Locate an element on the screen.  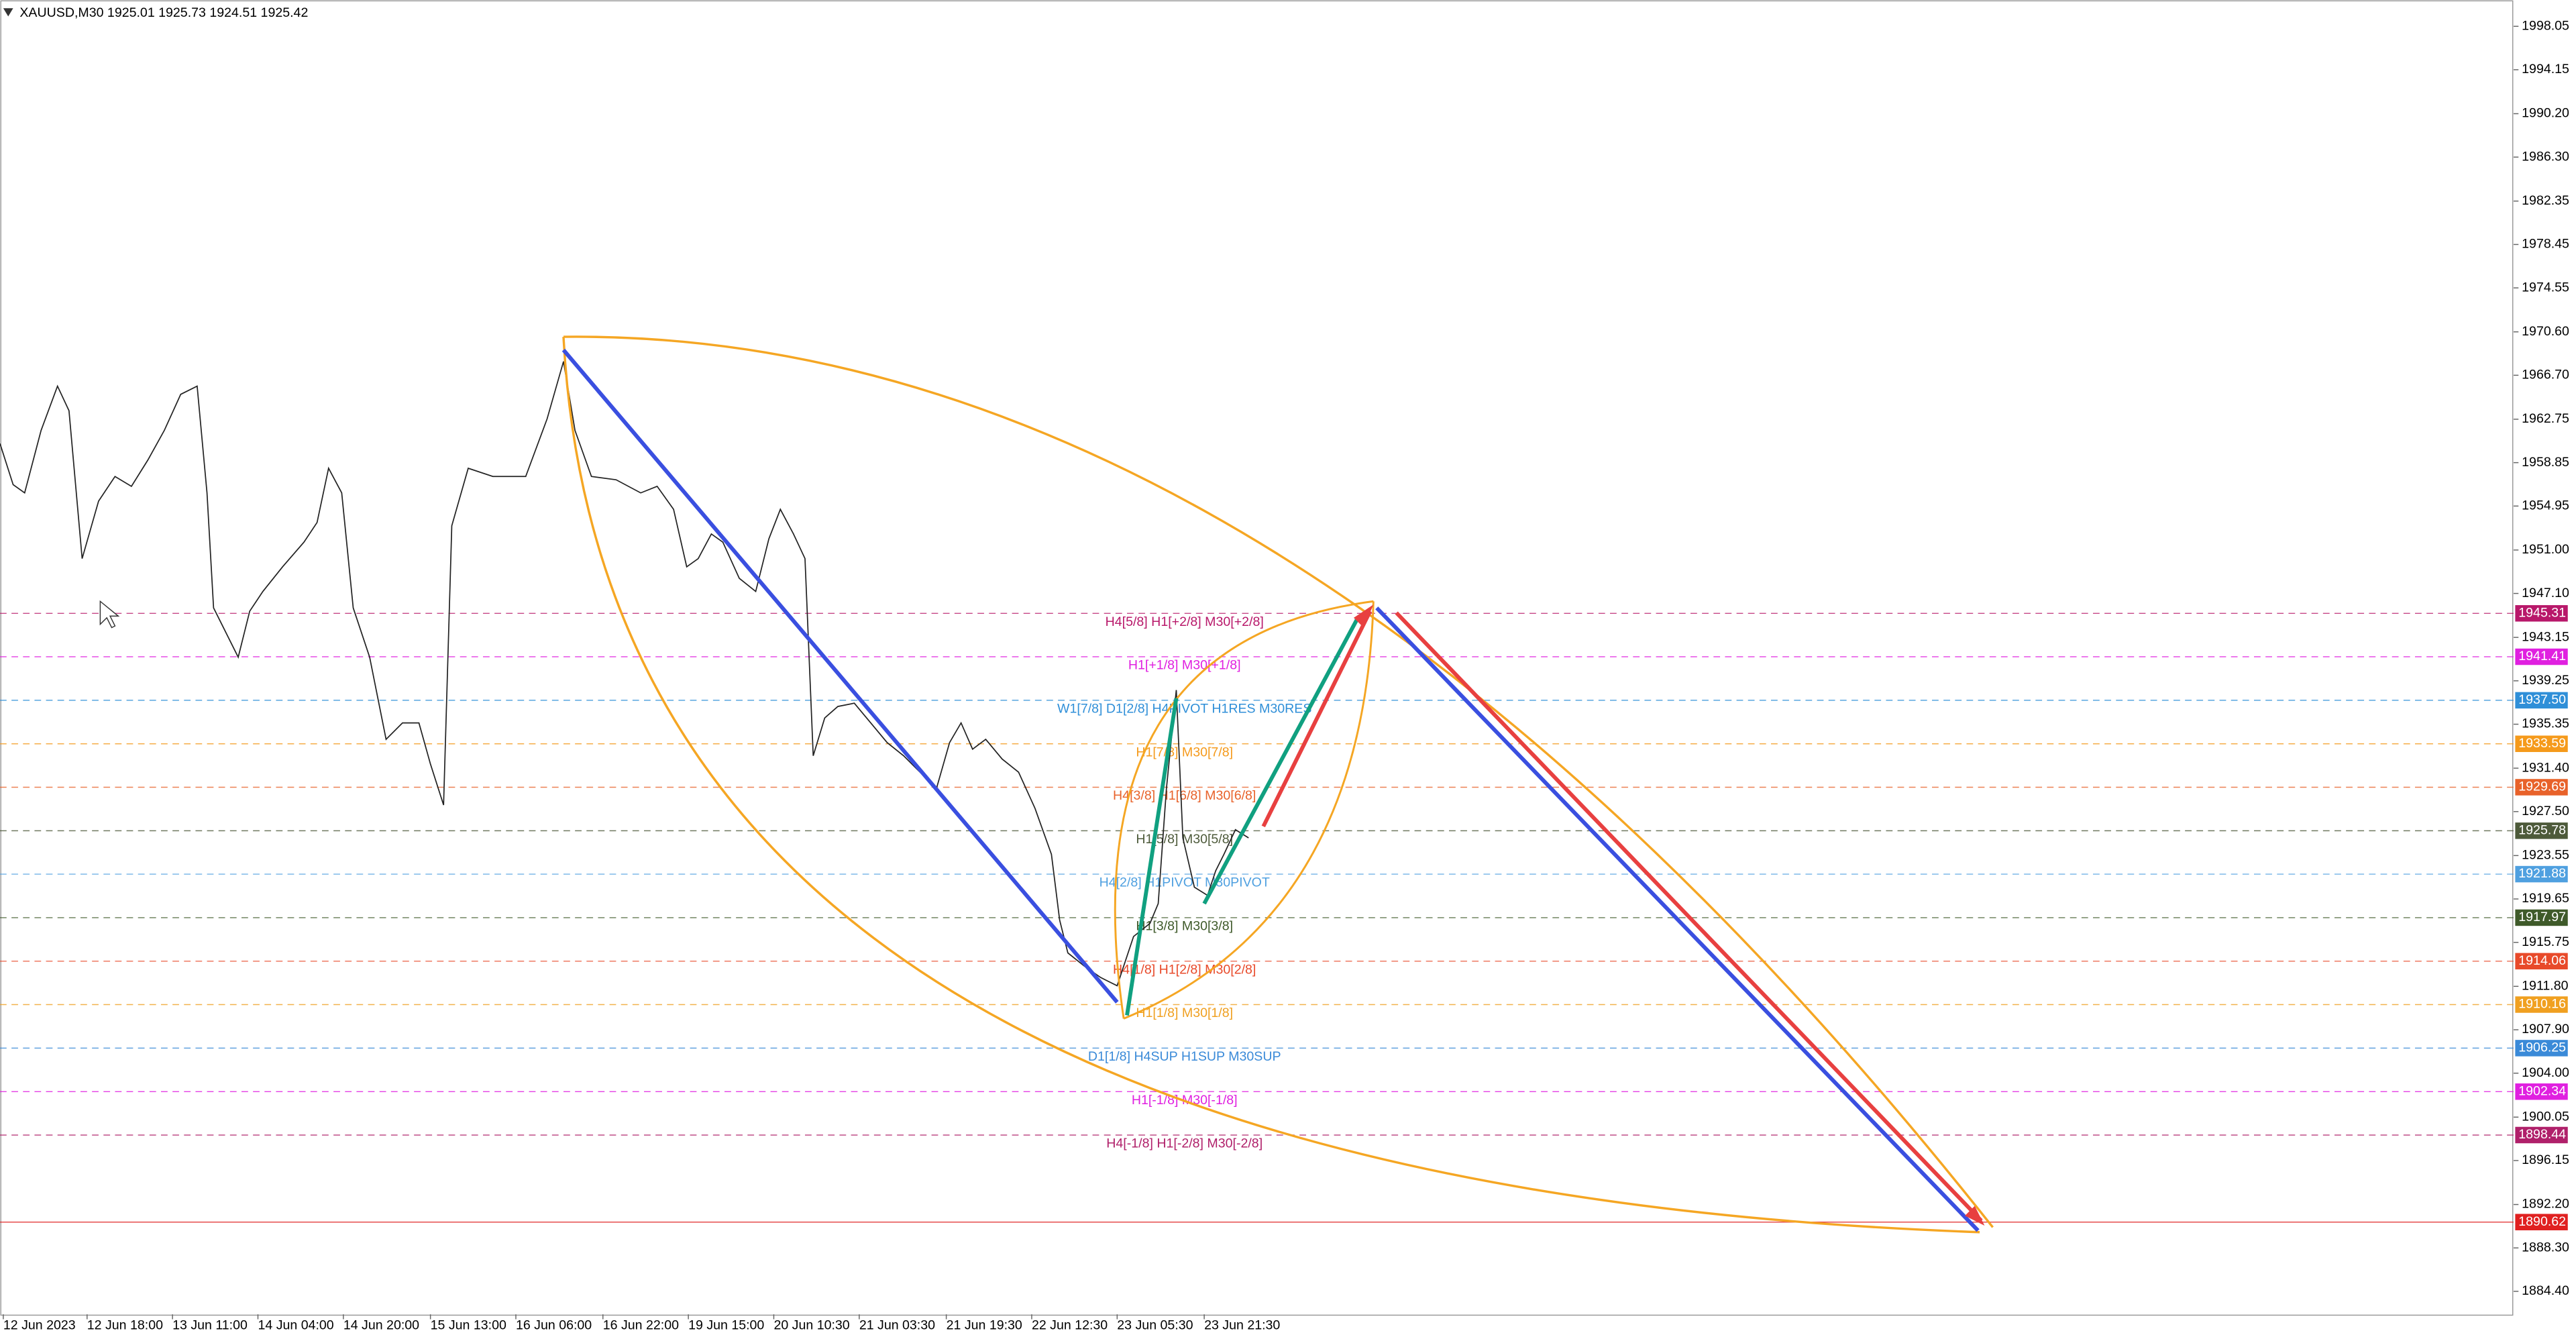
time-label: 23 Jun 05:30 is located at coordinates (1155, 1325).